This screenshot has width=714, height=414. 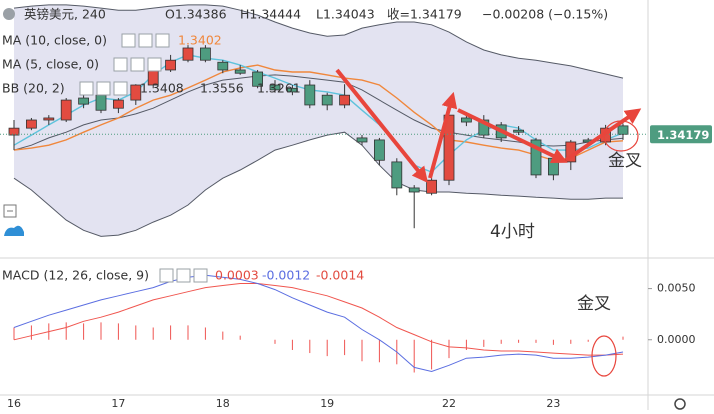 What do you see at coordinates (33, 88) in the screenshot?
I see `legend-entry: BB (20, 2)` at bounding box center [33, 88].